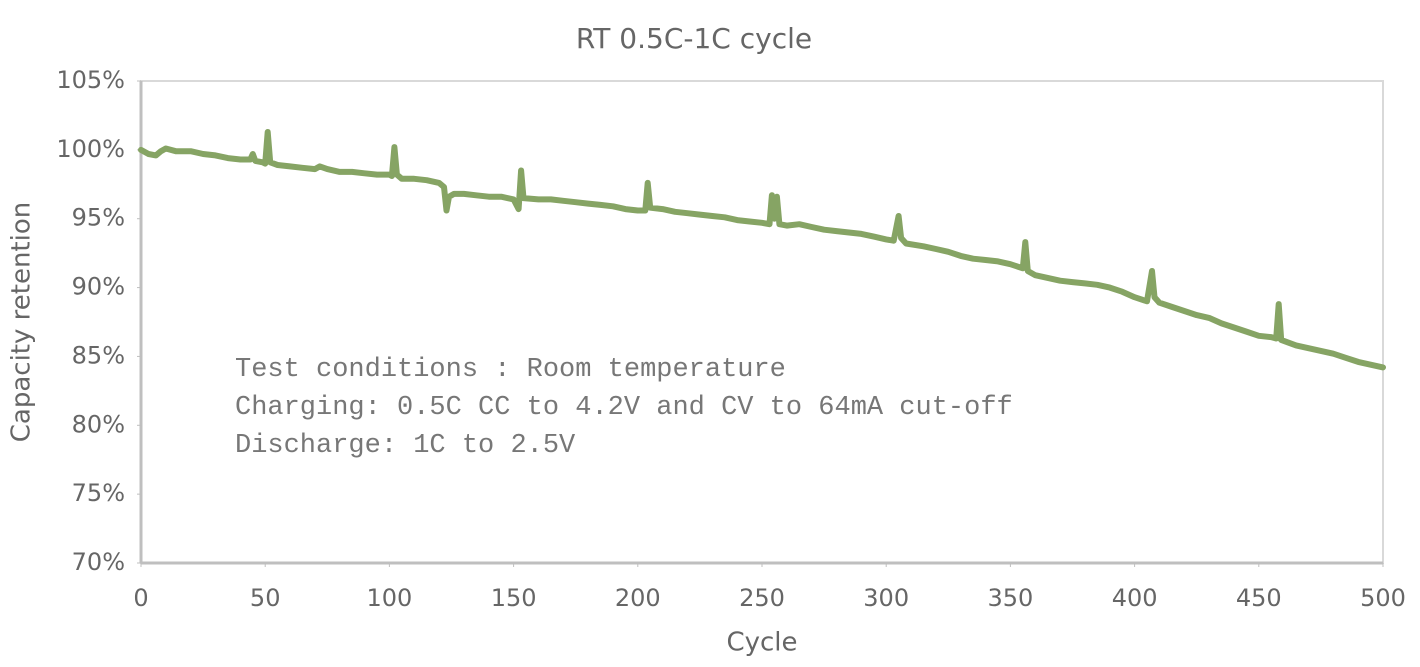 The image size is (1420, 667). I want to click on y-tick-label: 95%, so click(98, 218).